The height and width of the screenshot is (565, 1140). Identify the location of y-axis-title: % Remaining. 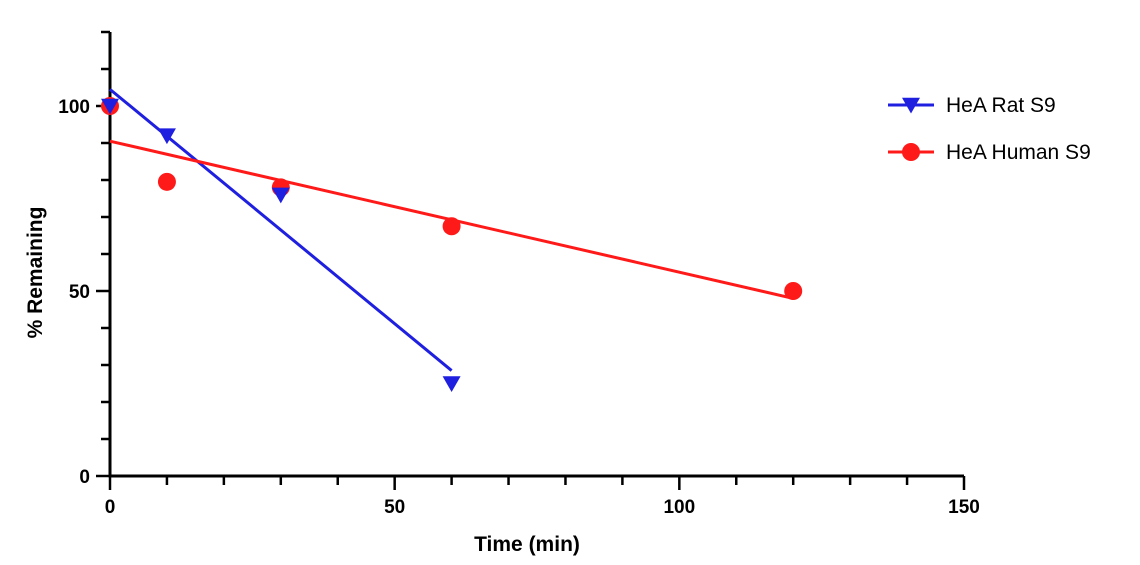
(35, 273).